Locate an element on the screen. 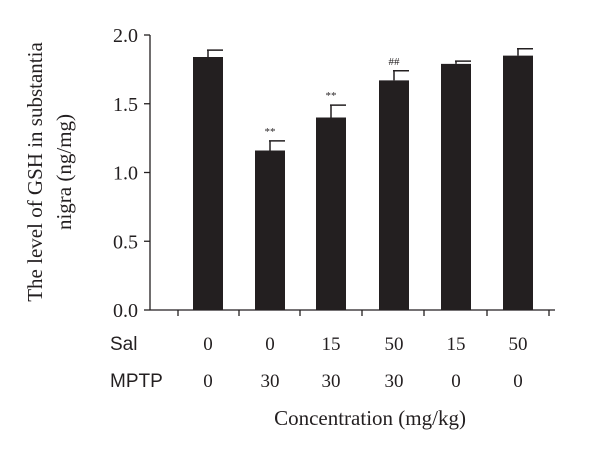 This screenshot has height=453, width=600. row-label-mptp: MPTP is located at coordinates (136, 381).